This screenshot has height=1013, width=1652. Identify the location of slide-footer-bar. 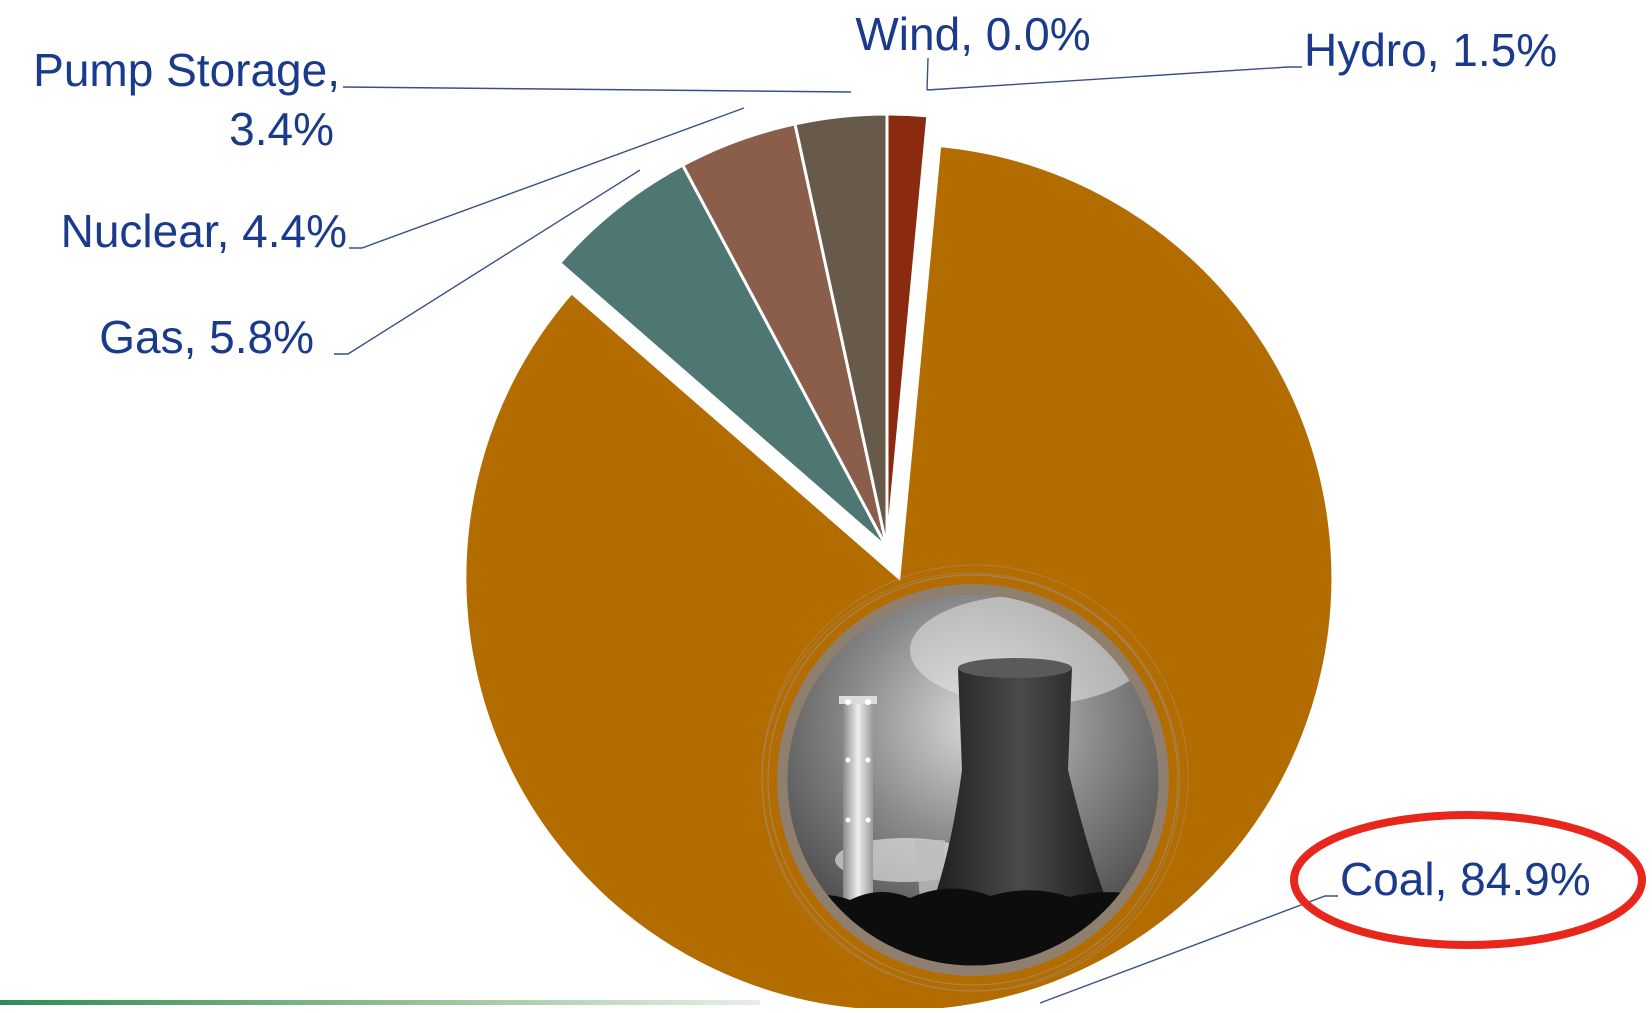
(380, 1002).